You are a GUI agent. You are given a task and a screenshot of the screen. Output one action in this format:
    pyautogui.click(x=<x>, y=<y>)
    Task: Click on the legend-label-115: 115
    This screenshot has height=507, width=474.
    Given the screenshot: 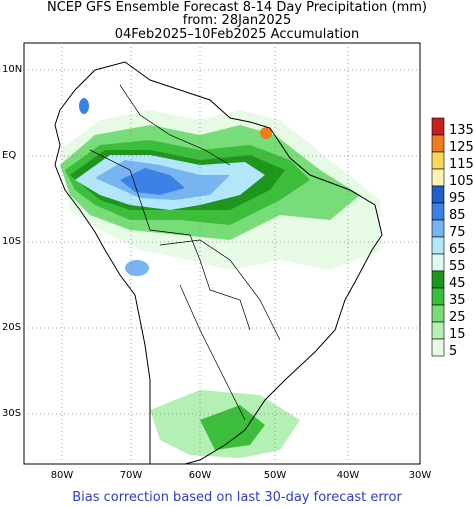 What is the action you would take?
    pyautogui.click(x=461, y=164)
    